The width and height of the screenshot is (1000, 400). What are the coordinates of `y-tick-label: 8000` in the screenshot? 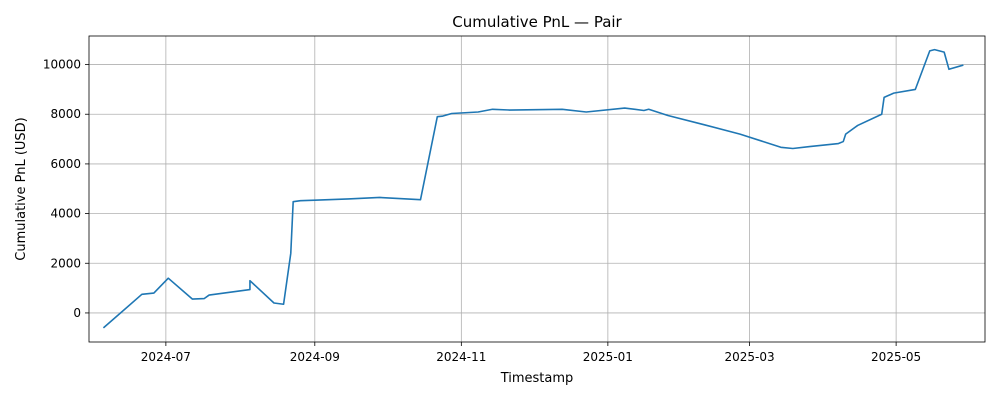 It's located at (65, 114).